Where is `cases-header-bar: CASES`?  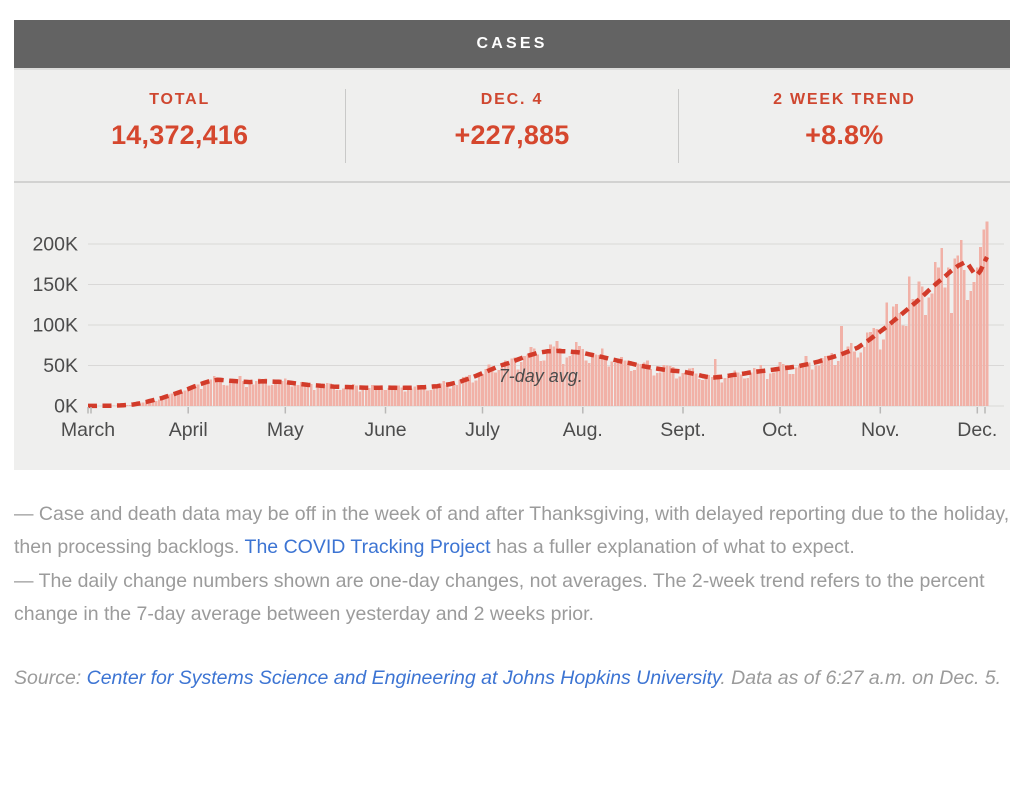 cases-header-bar: CASES is located at coordinates (512, 44).